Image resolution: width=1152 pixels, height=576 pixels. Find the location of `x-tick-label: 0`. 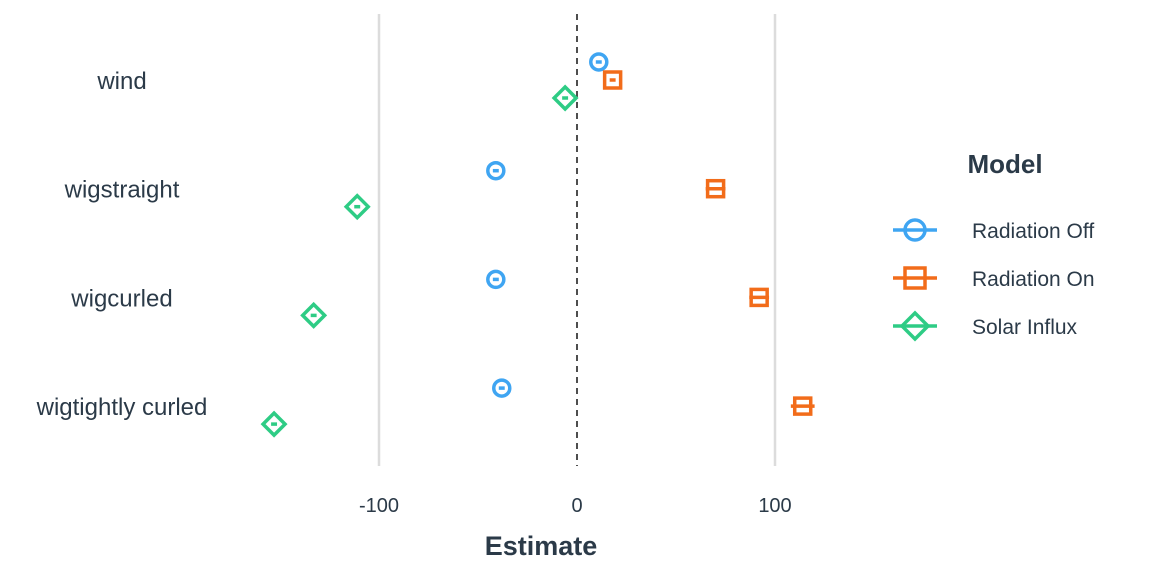

x-tick-label: 0 is located at coordinates (576, 506).